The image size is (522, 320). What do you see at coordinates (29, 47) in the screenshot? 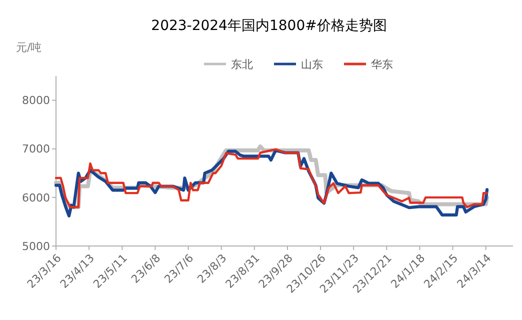
I see `y-axis-title: 元/吨` at bounding box center [29, 47].